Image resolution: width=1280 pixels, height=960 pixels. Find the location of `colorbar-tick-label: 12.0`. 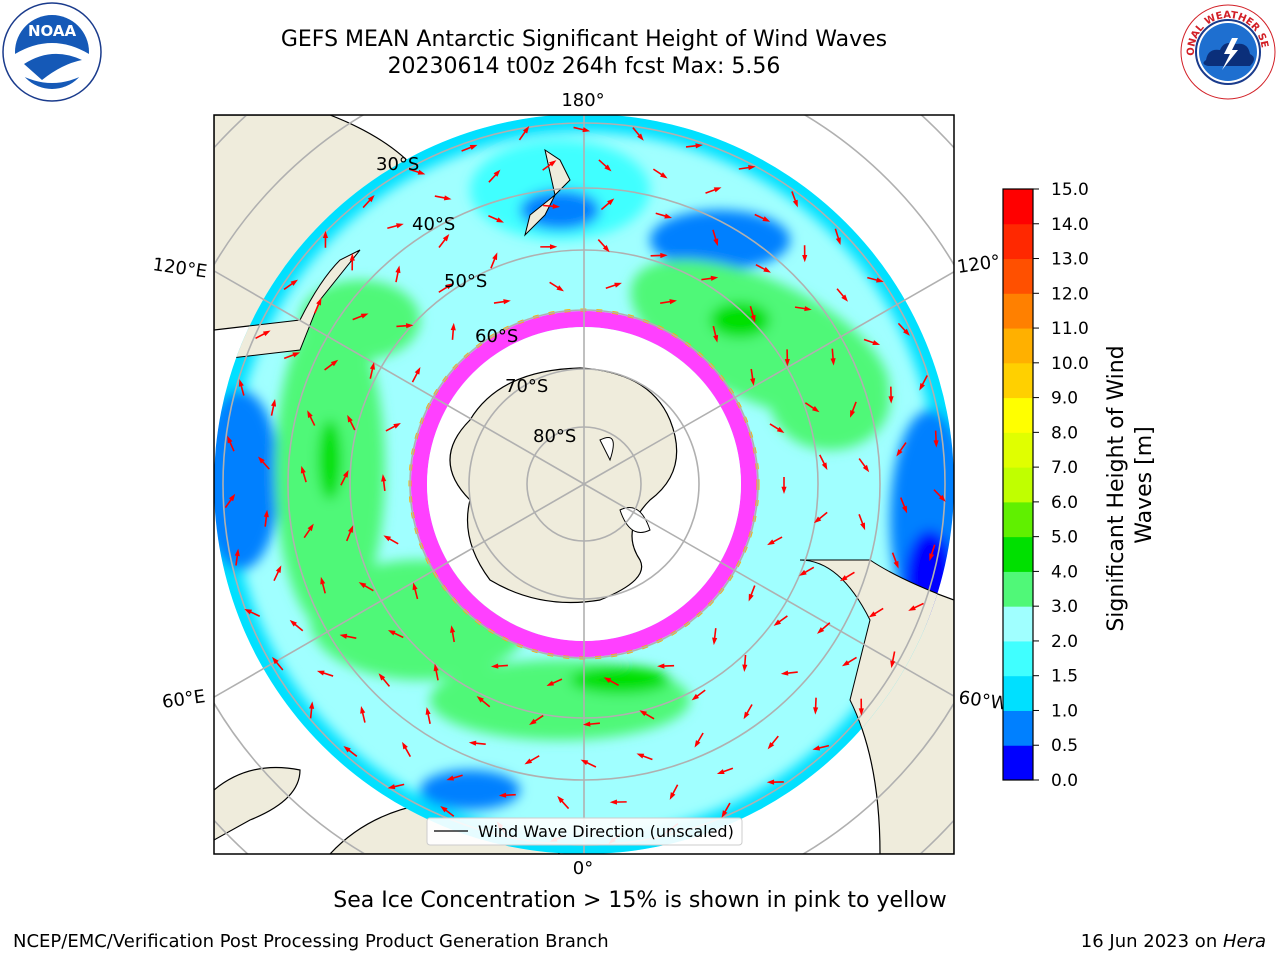

colorbar-tick-label: 12.0 is located at coordinates (1070, 294).